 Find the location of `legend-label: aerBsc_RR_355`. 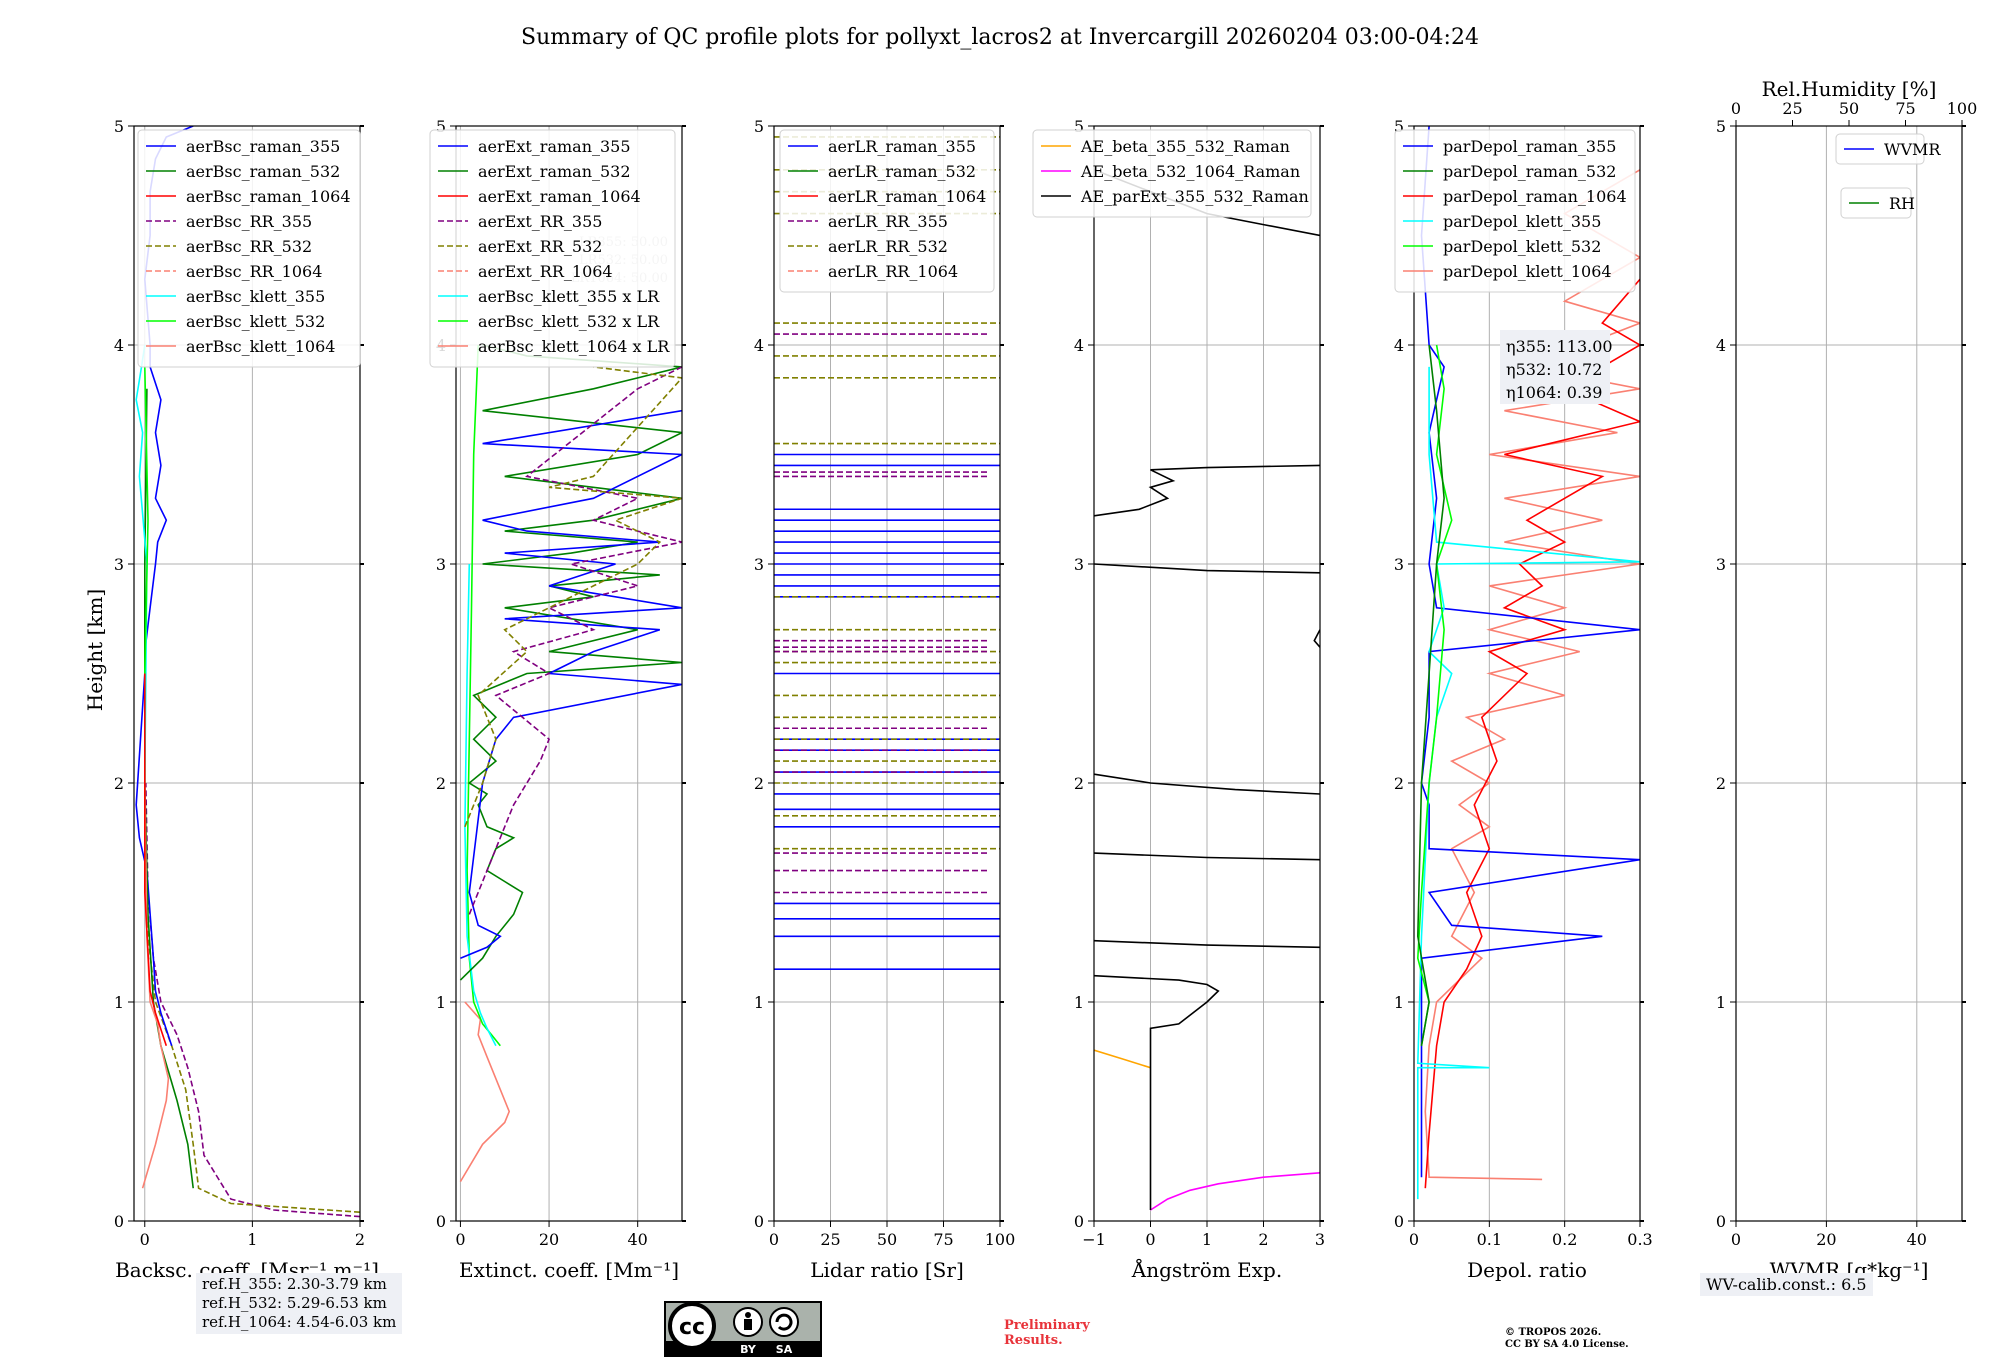

legend-label: aerBsc_RR_355 is located at coordinates (249, 221).